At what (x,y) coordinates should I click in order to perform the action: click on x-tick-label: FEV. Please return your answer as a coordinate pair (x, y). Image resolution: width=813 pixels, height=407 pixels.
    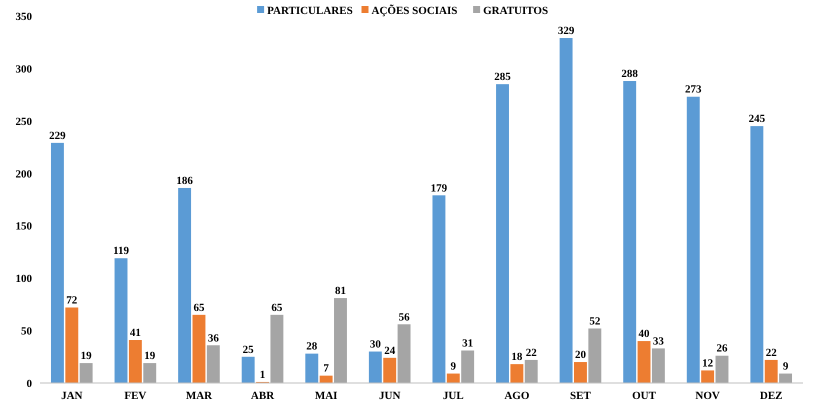
    Looking at the image, I should click on (135, 396).